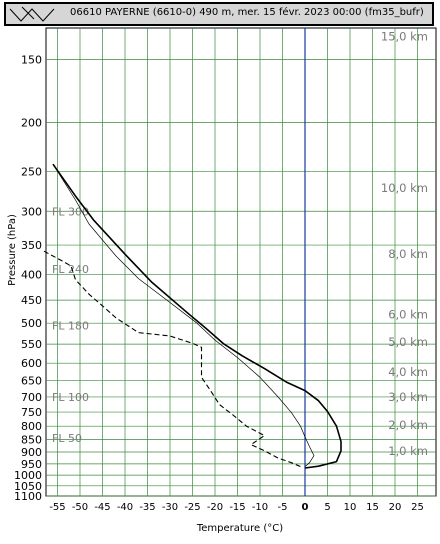 This screenshot has width=440, height=544. I want to click on y-tick-label: 150, so click(31, 59).